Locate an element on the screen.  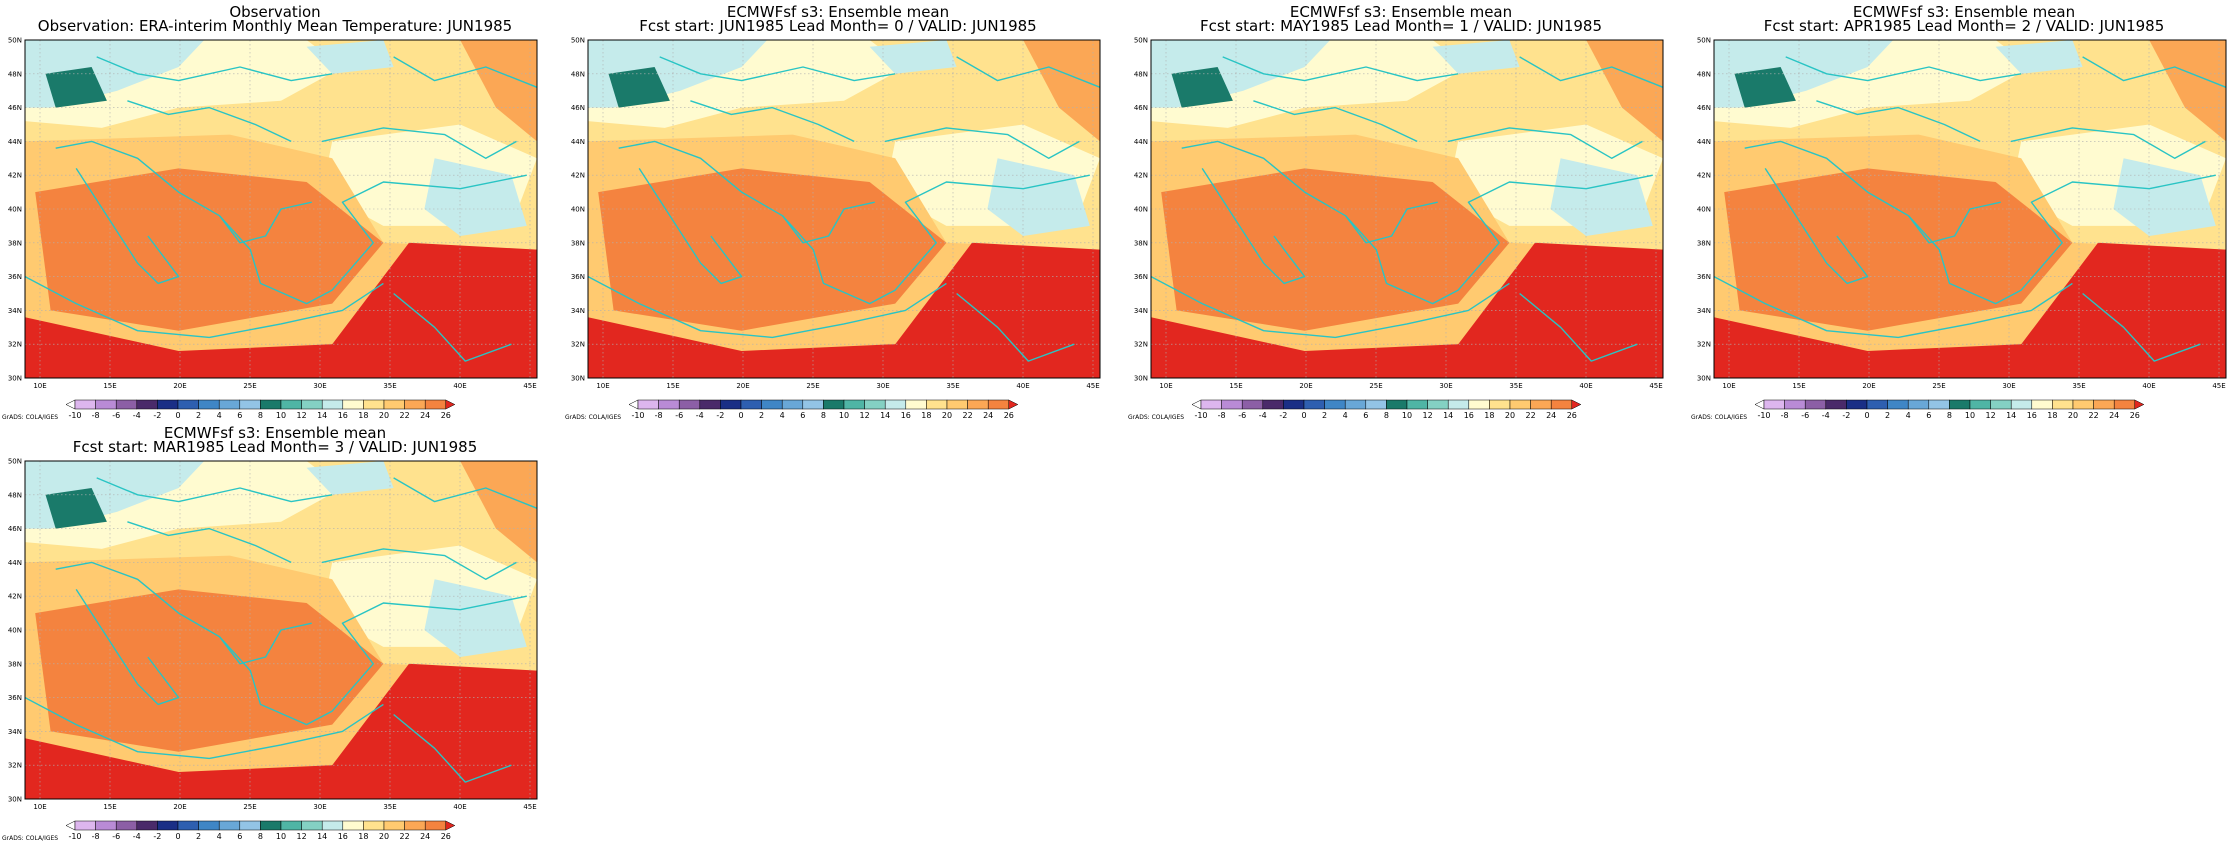
lon-tick-label: 30E is located at coordinates (882, 386).